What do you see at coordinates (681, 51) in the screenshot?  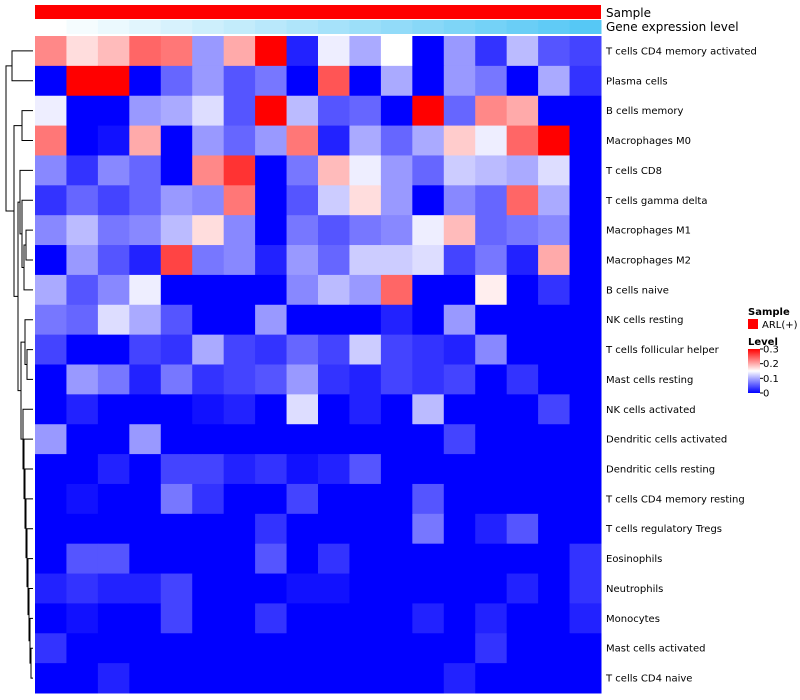 I see `row-label: T cells CD4 memory activated` at bounding box center [681, 51].